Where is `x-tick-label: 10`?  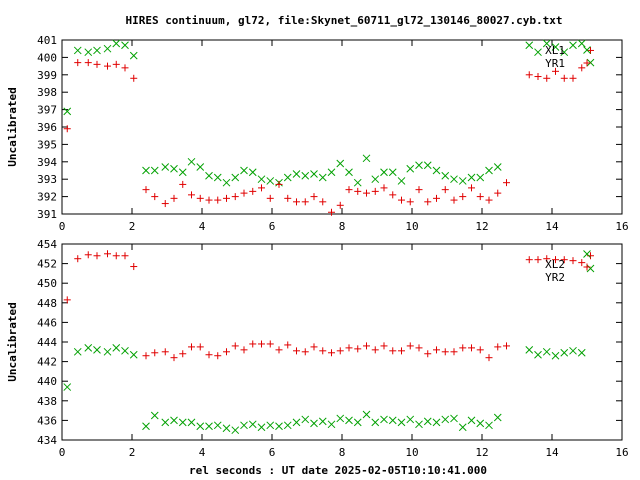
x-tick-label: 10 is located at coordinates (411, 226).